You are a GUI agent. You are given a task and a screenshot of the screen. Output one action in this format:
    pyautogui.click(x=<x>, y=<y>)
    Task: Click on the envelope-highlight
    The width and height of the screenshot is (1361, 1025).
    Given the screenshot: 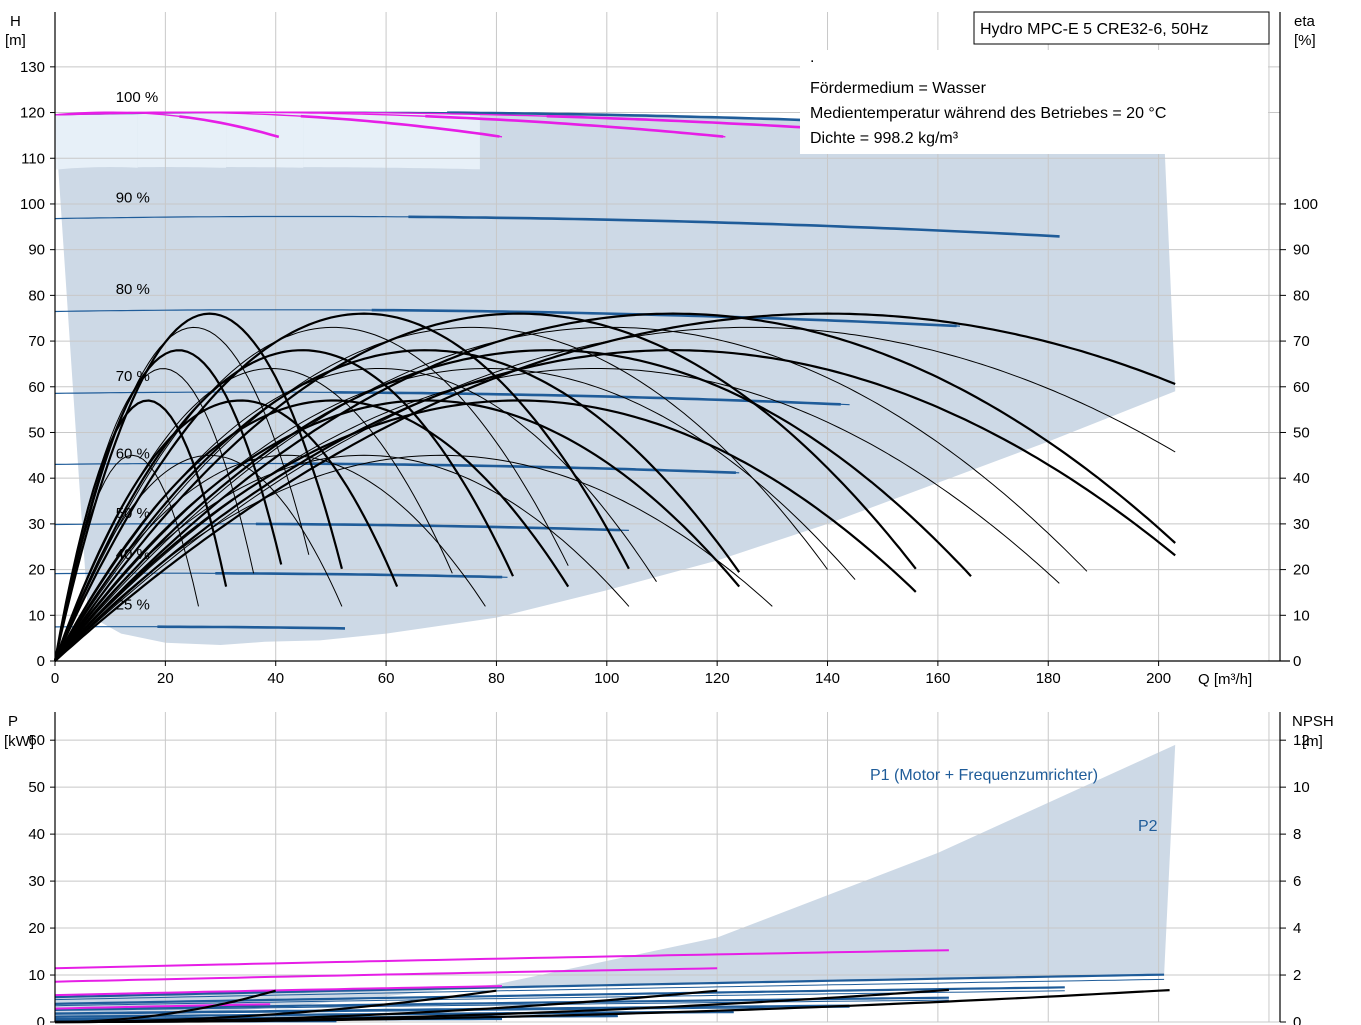 What is the action you would take?
    pyautogui.click(x=96, y=141)
    